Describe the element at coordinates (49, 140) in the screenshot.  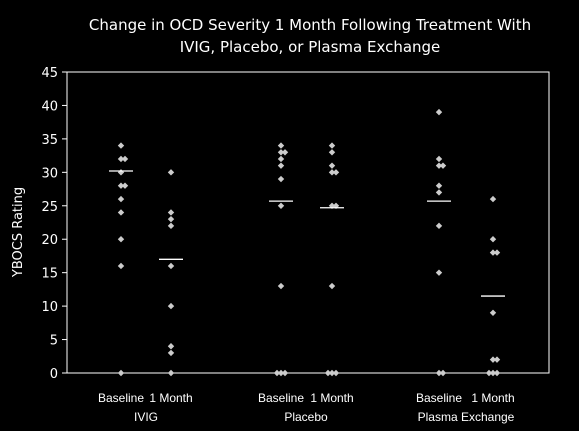
I see `y-tick-label: 35` at that location.